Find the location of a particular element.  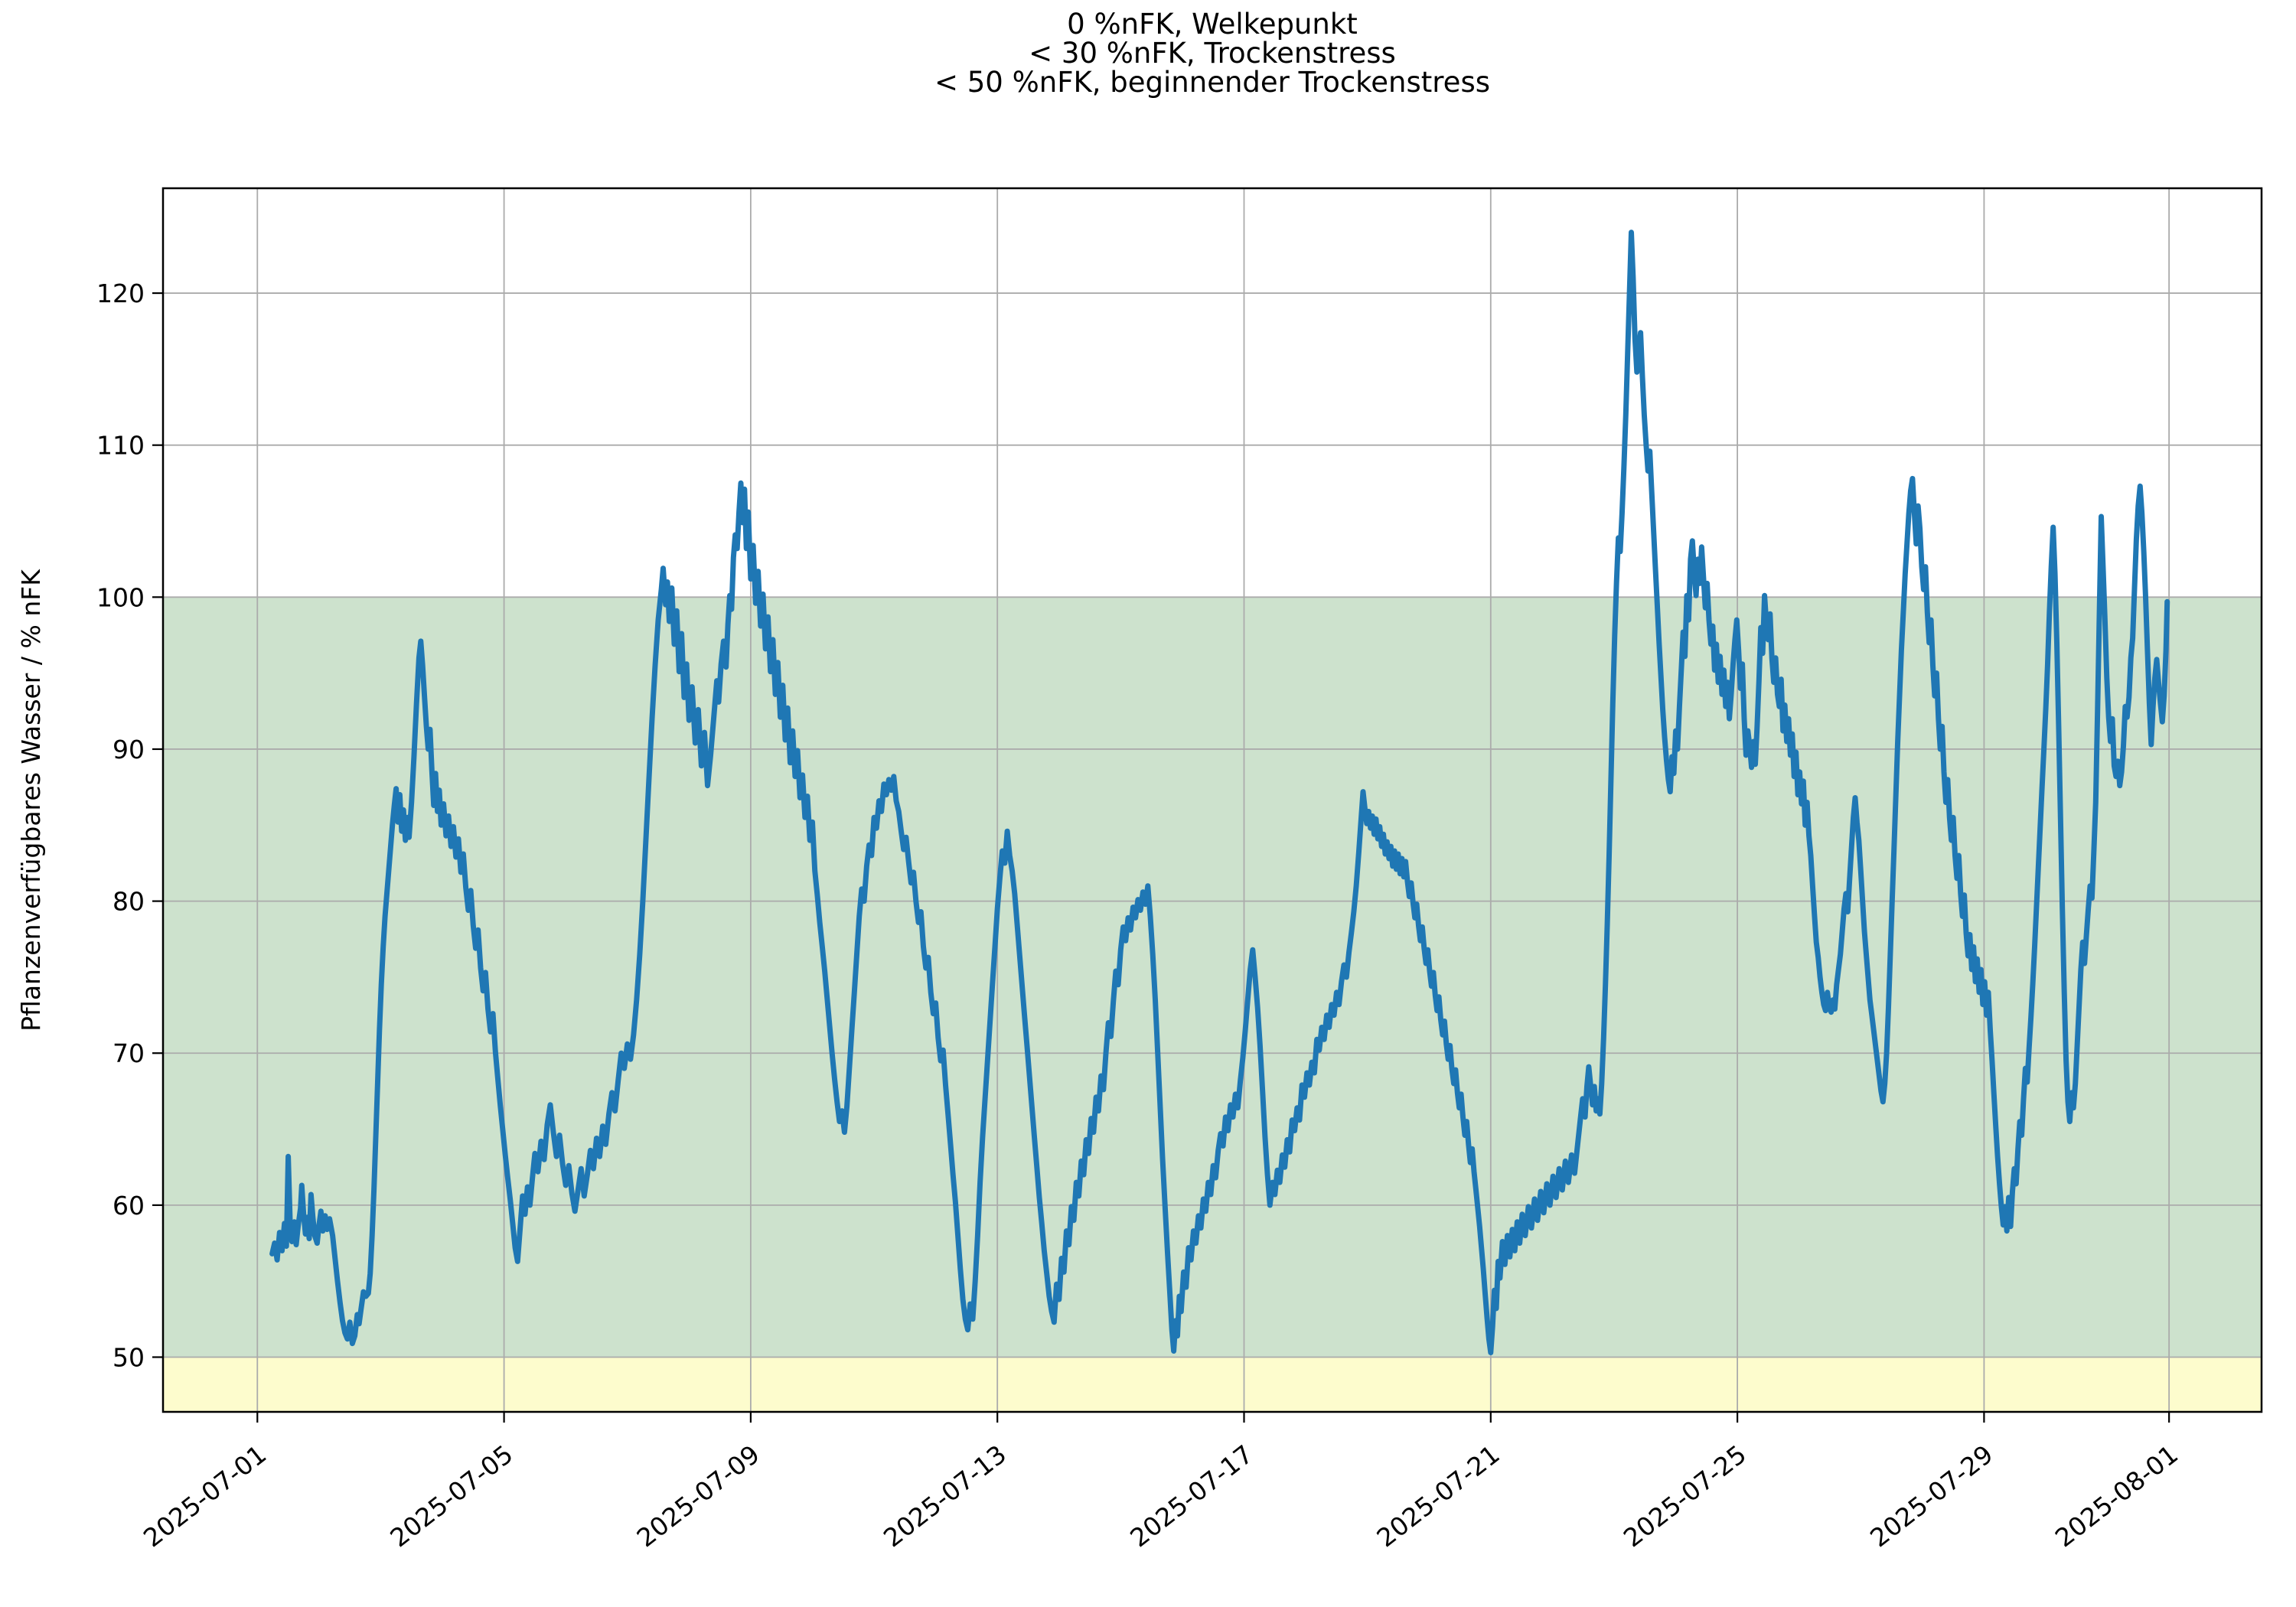

x-tick-label: 2025-07-29 is located at coordinates (1931, 1496).